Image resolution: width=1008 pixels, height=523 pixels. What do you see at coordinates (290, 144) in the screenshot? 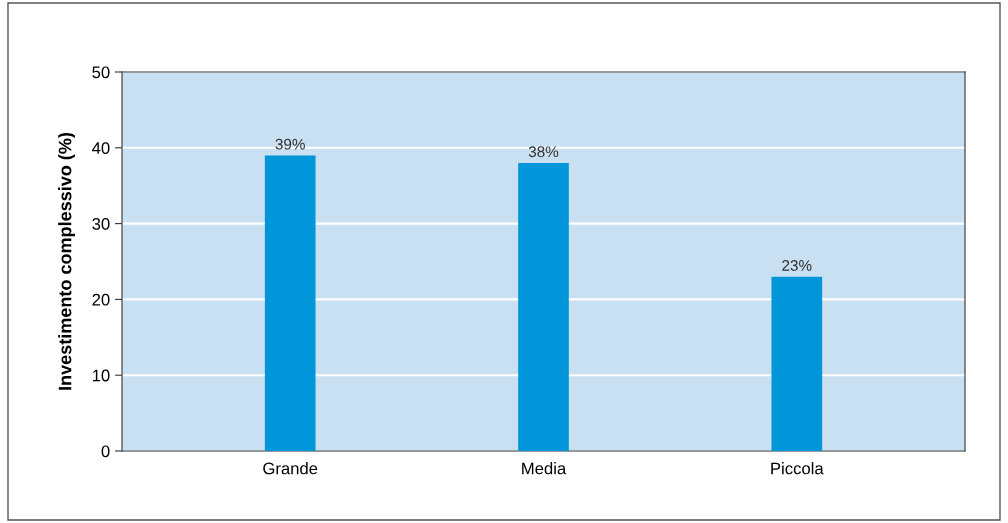
I see `data-label: 39%` at bounding box center [290, 144].